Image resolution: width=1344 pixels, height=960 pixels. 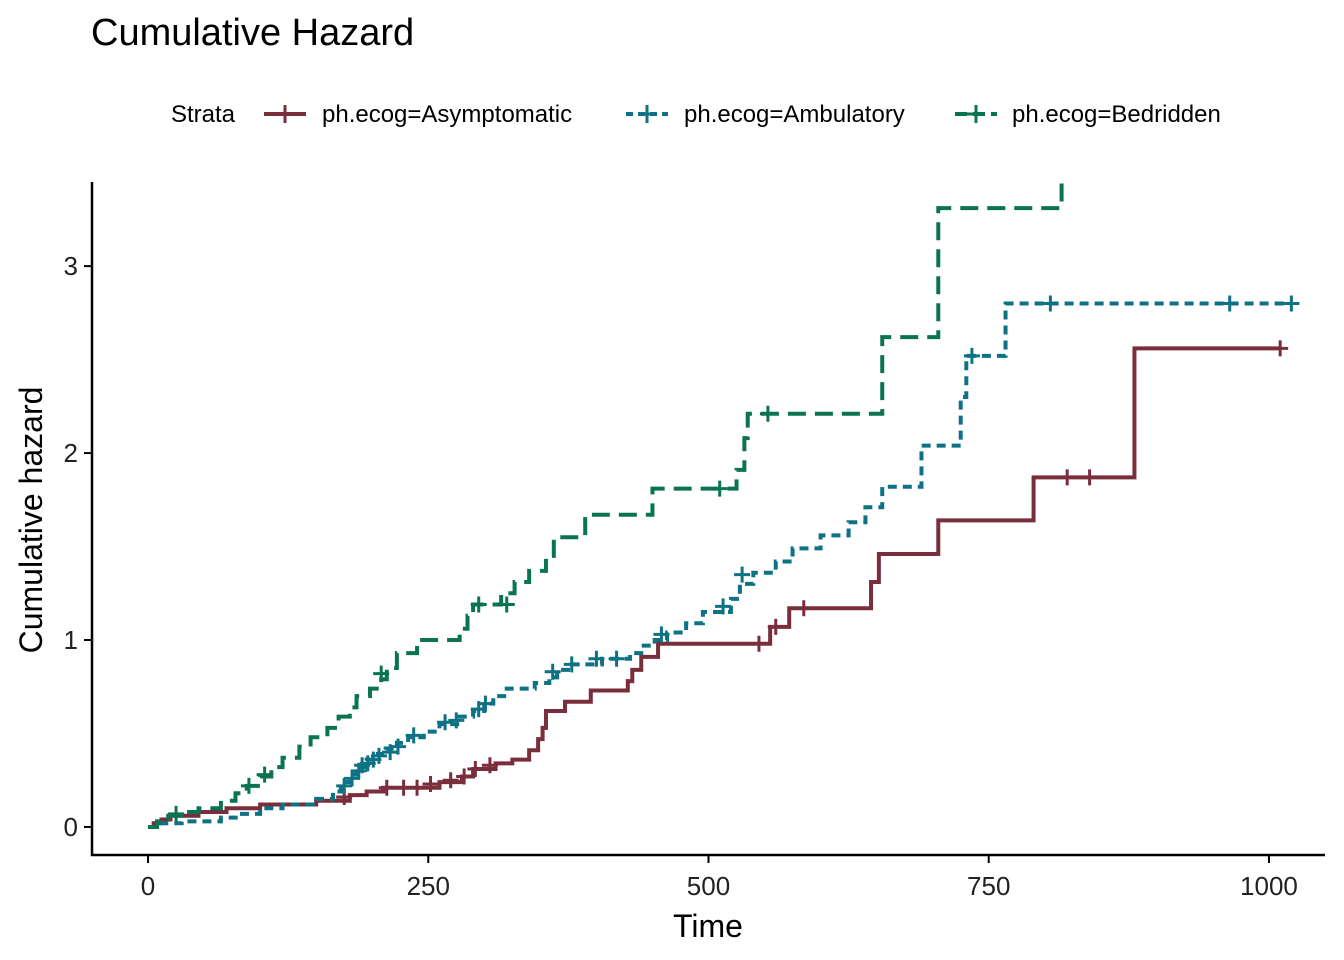 What do you see at coordinates (71, 827) in the screenshot?
I see `y-tick-label: 0` at bounding box center [71, 827].